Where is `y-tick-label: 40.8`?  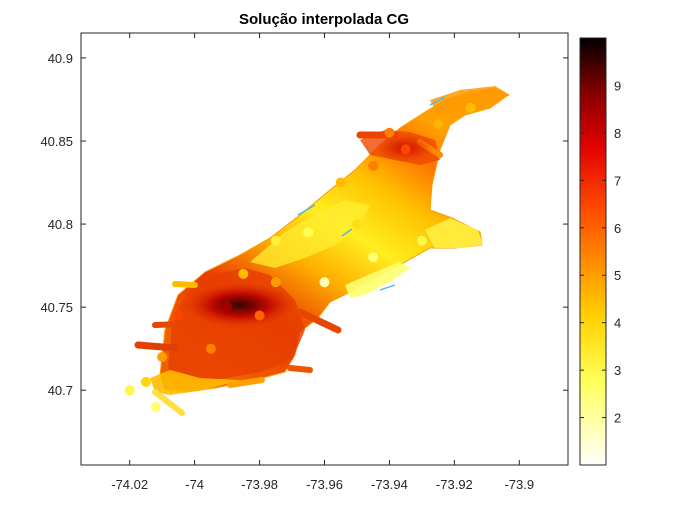
y-tick-label: 40.8 is located at coordinates (60, 224).